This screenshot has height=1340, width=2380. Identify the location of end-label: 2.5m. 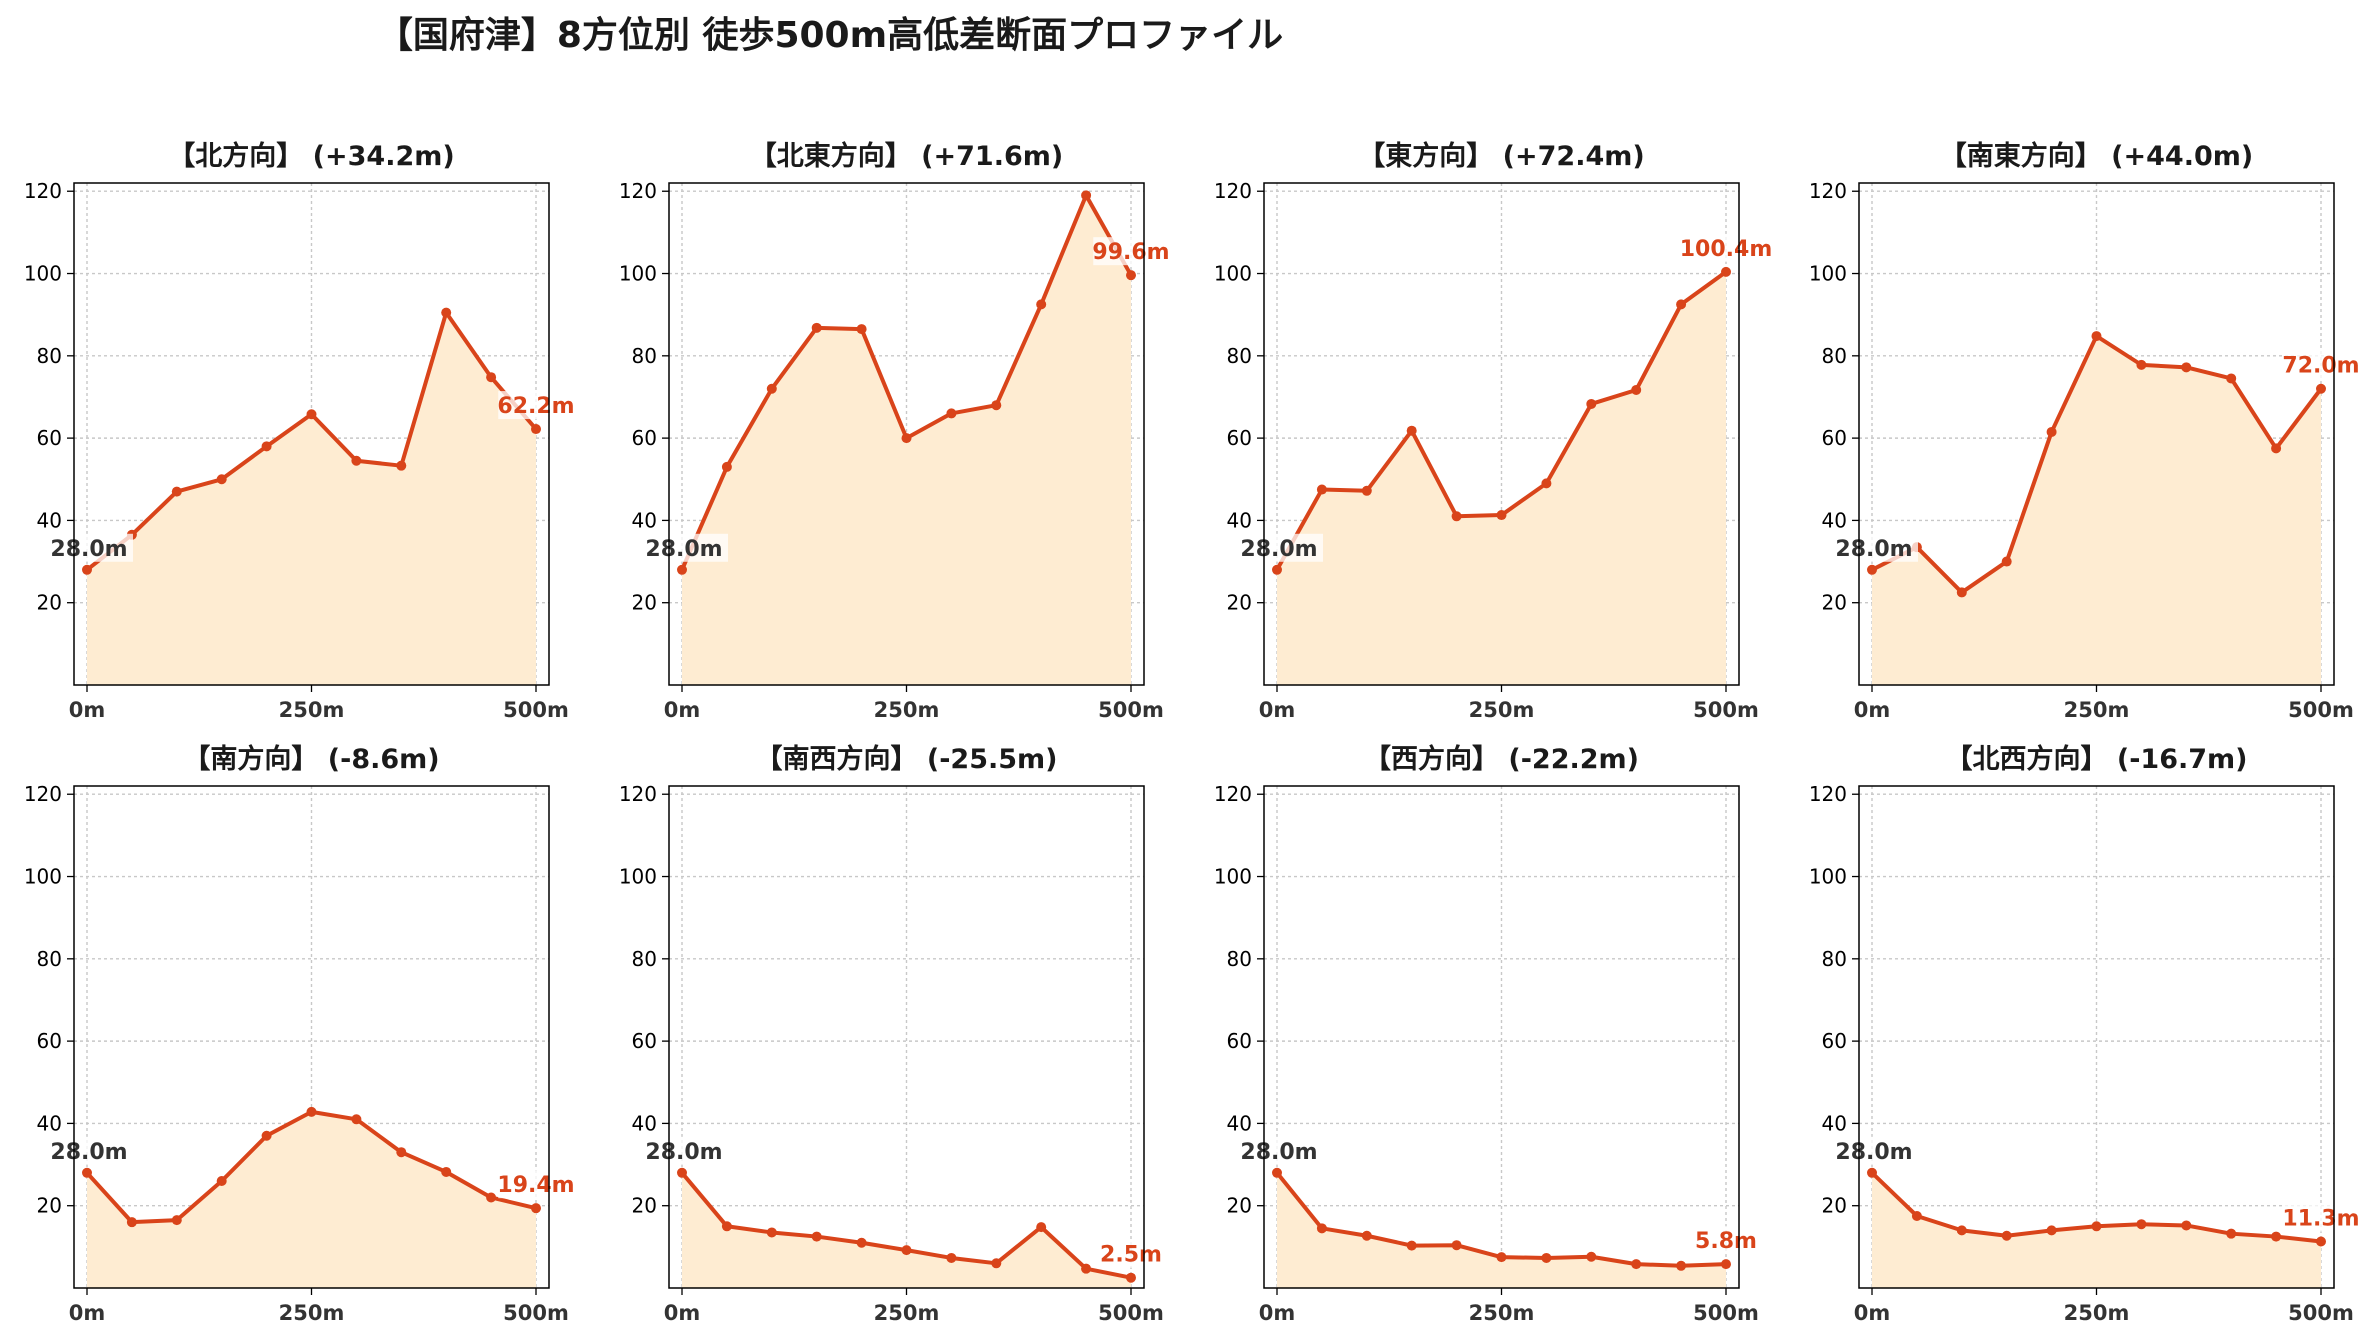
(1131, 1255).